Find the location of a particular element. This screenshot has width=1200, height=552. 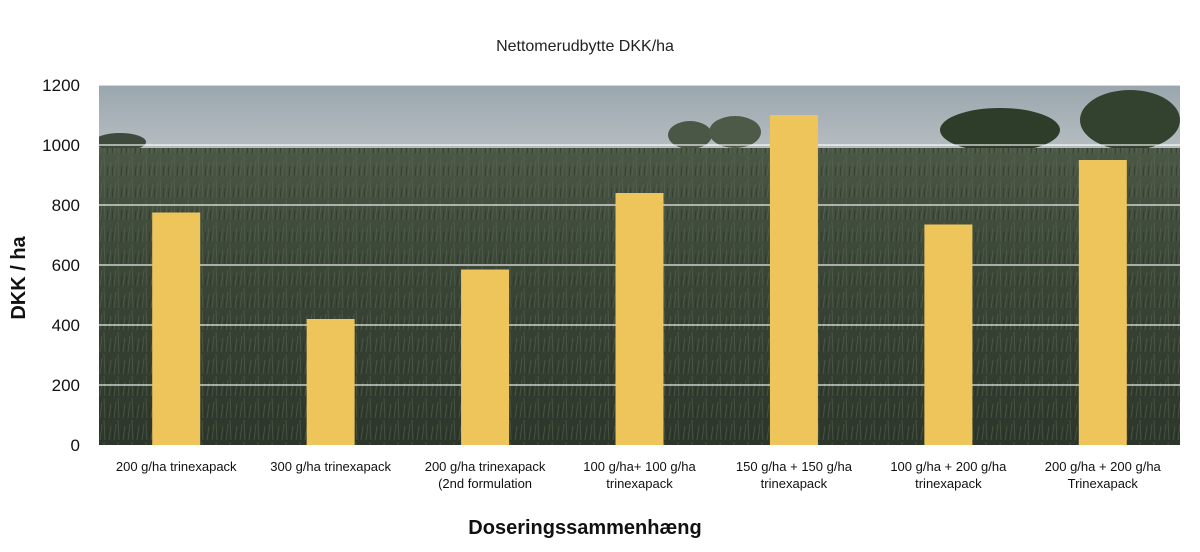

y-axis-ticks: 0 200 400 600 800 1000 1200 is located at coordinates (61, 265).